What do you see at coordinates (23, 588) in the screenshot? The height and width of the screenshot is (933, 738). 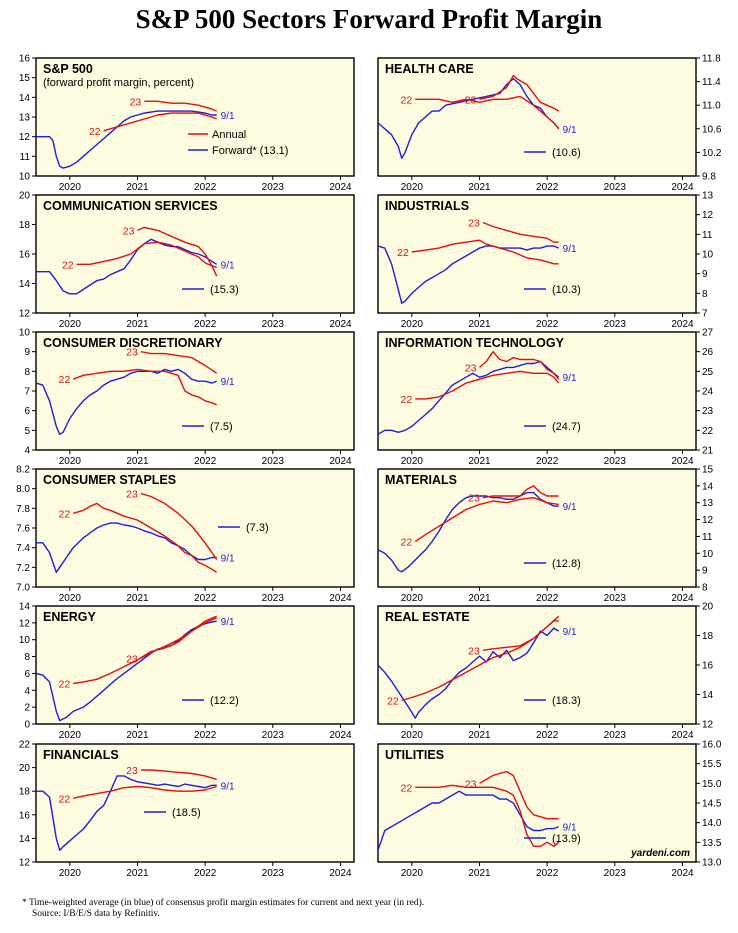 I see `y-tick-label: 7.0` at bounding box center [23, 588].